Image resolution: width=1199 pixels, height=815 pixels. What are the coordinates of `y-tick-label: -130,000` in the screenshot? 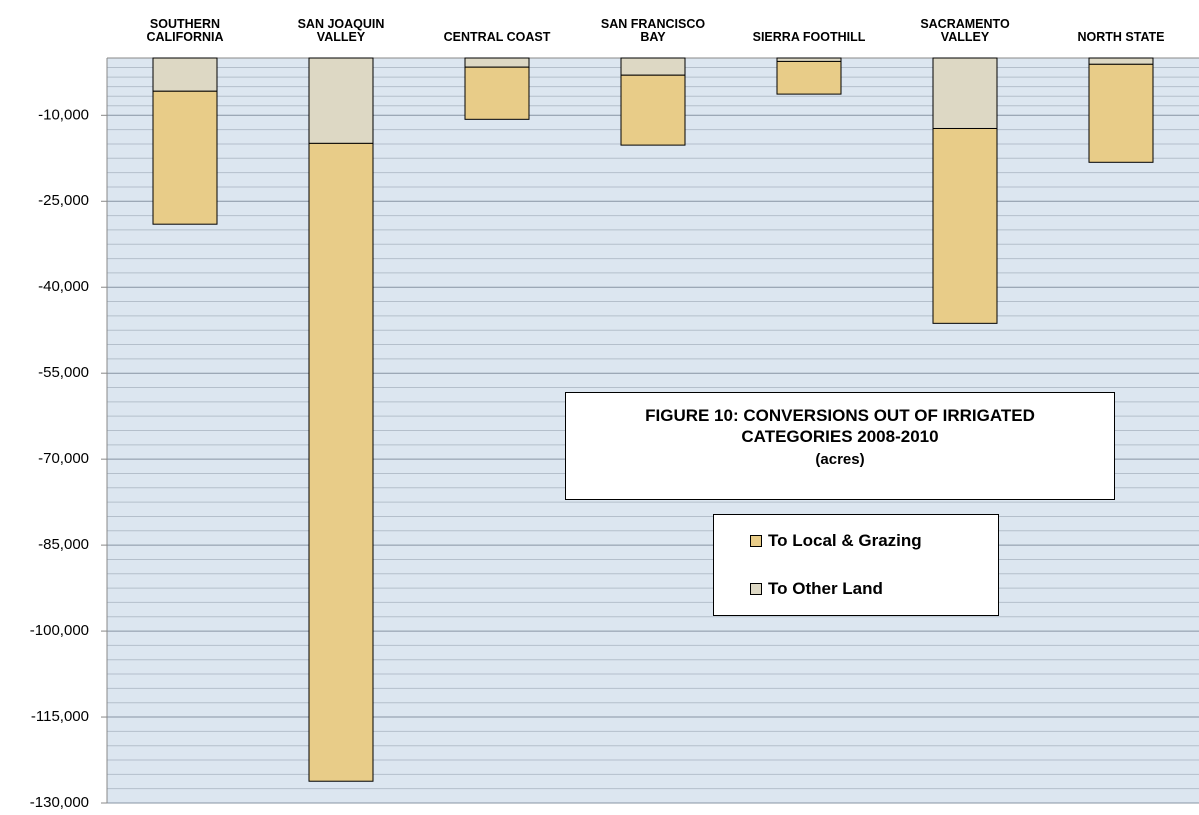 It's located at (59, 802).